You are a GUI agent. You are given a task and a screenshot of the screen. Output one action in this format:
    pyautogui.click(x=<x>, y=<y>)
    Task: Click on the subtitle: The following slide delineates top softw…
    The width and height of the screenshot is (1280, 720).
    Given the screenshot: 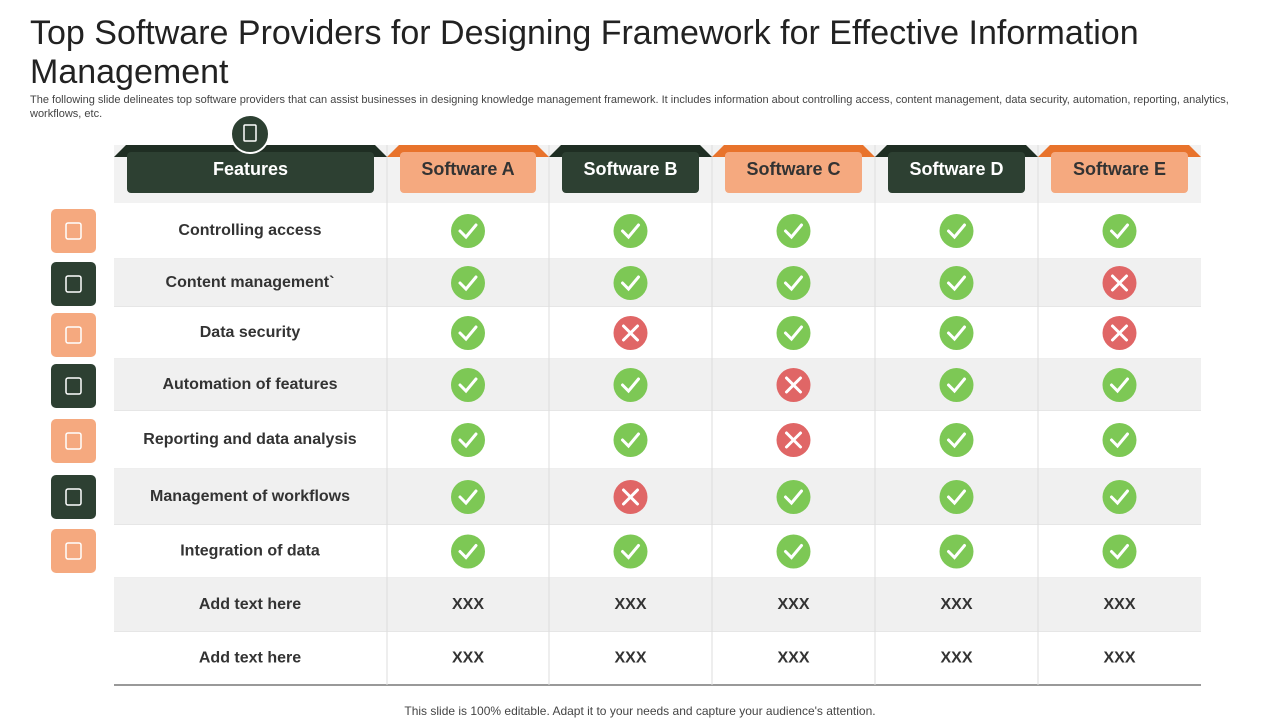 What is the action you would take?
    pyautogui.click(x=629, y=107)
    